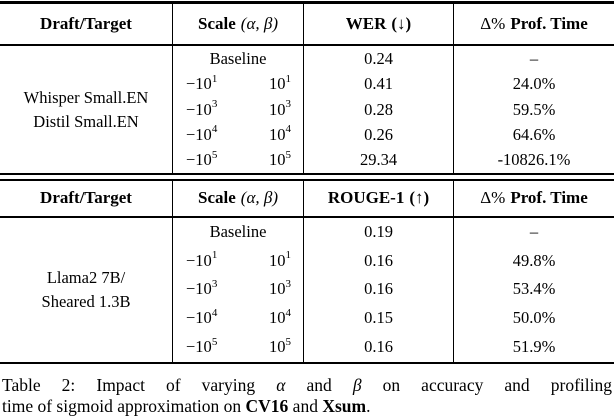 The image size is (614, 418). I want to click on header-rouge-label: ROUGE-1, so click(366, 197).